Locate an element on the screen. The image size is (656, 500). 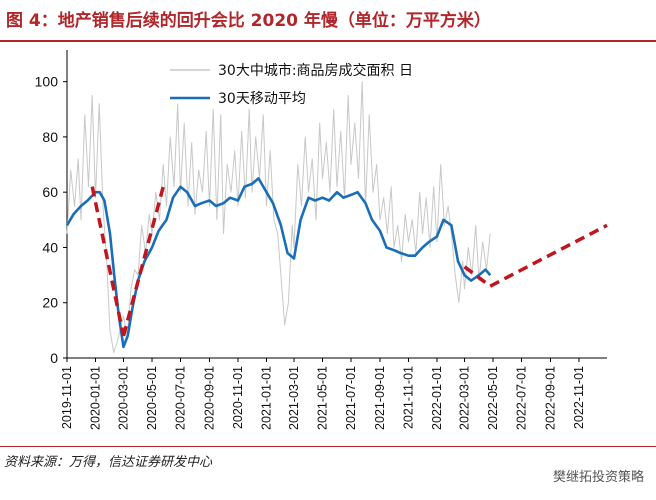
legend-label-daily: 30大中城市:商品房成交面积 日 is located at coordinates (315, 70).